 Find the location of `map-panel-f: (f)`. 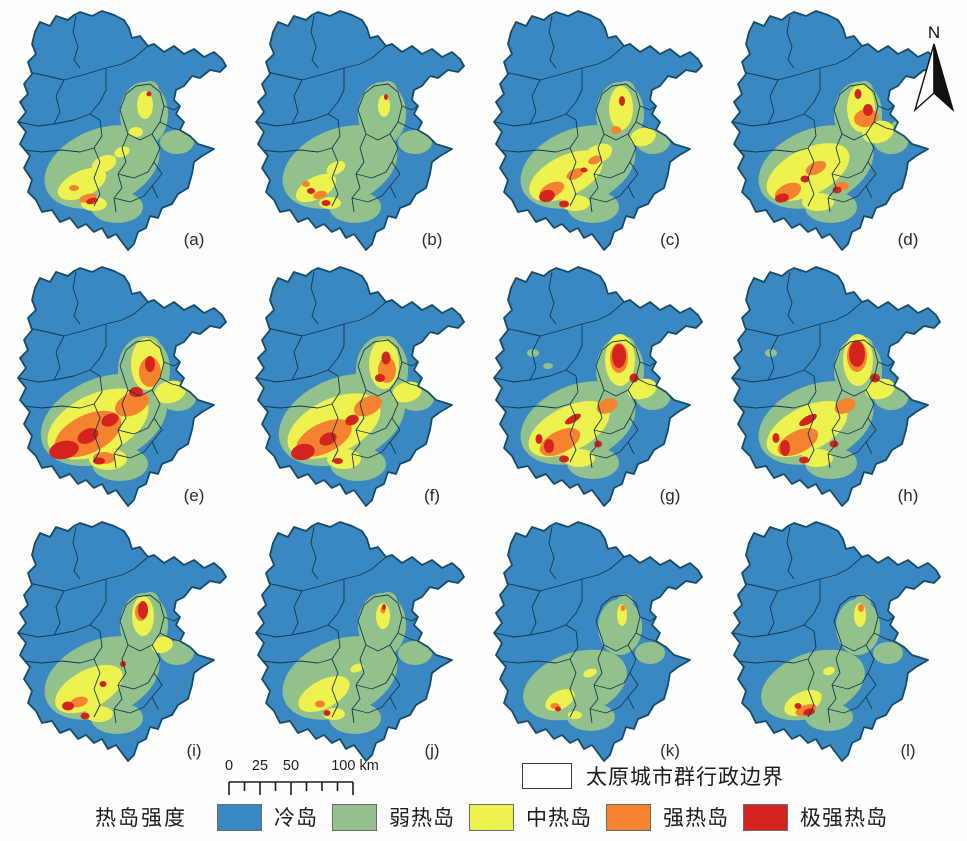

map-panel-f: (f) is located at coordinates (359, 385).